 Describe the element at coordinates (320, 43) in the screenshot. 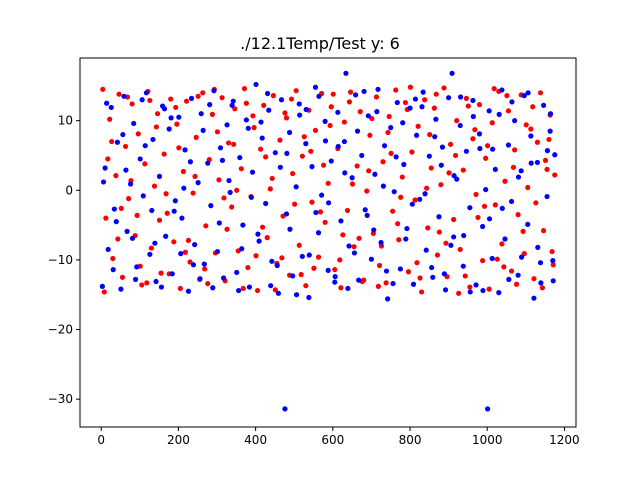

I see `chart-title: ./12.1Temp/Test y: 6` at that location.